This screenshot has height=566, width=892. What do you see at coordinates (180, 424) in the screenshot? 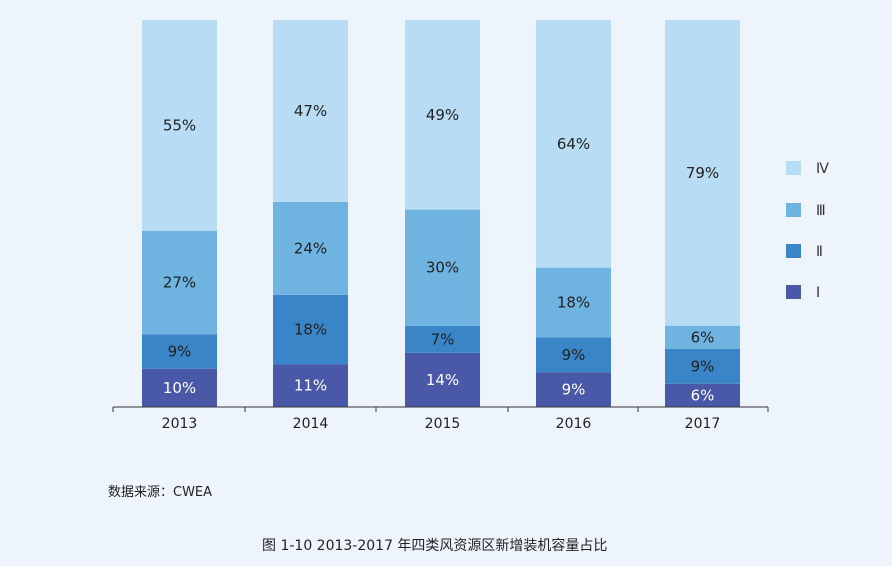
I see `x-tick-label: 2013` at bounding box center [180, 424].